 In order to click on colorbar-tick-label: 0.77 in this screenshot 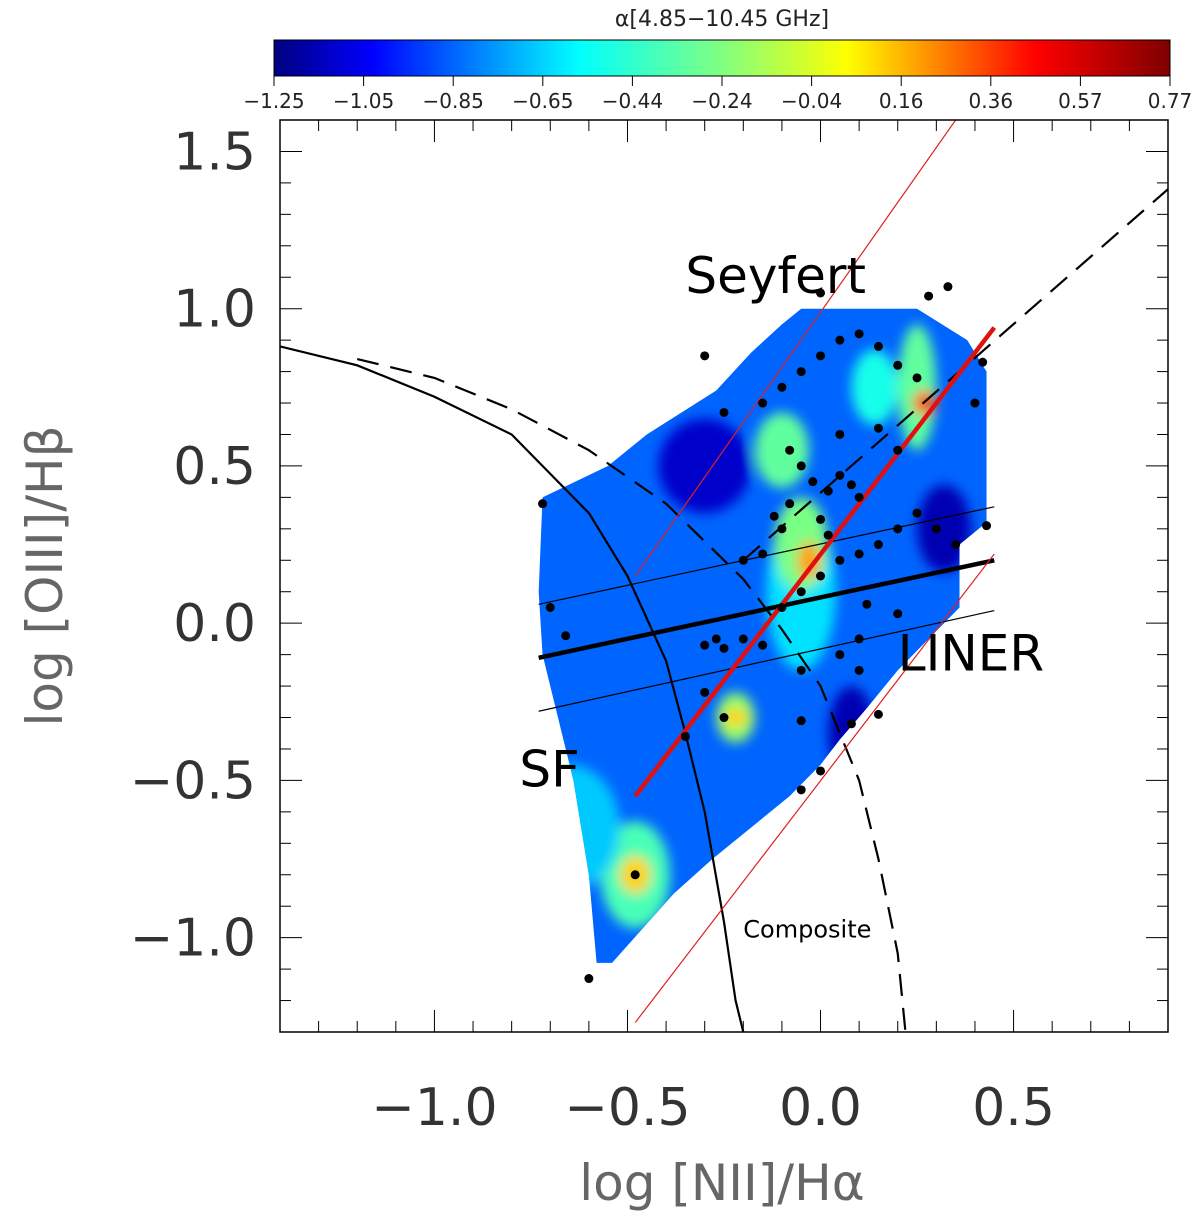, I will do `click(1170, 101)`.